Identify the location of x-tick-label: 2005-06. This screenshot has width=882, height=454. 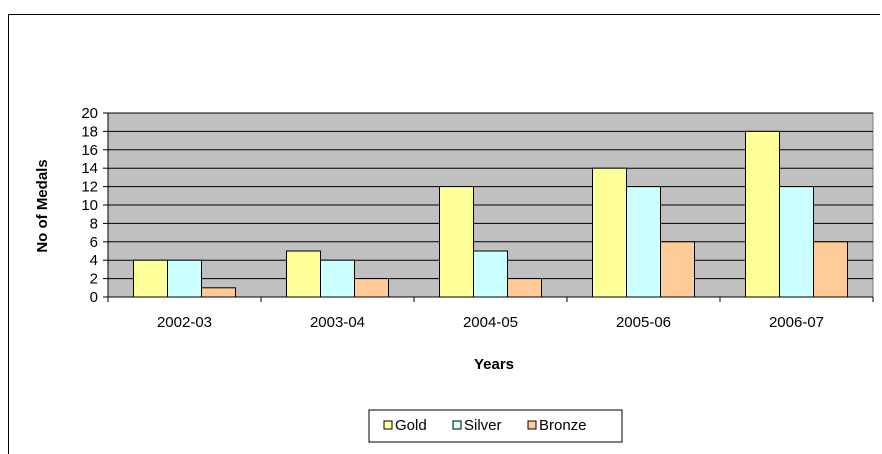
(643, 322).